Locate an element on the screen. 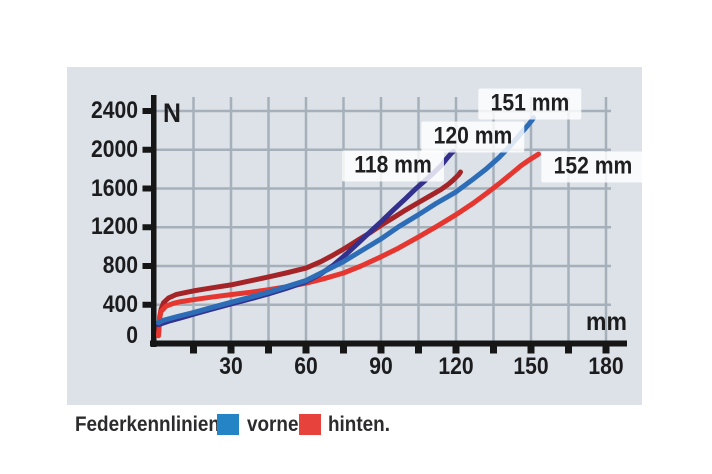 This screenshot has height=474, width=712. y-tick-label-2000: 2000 is located at coordinates (114, 149).